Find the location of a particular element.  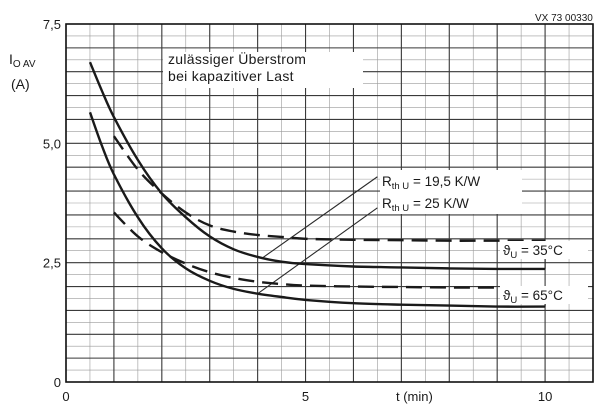

y-tick-label-0: 0 is located at coordinates (57, 382).